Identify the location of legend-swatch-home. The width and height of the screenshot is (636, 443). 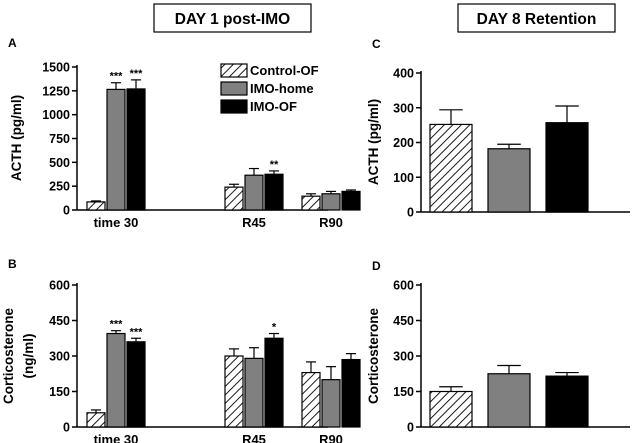
(234, 88).